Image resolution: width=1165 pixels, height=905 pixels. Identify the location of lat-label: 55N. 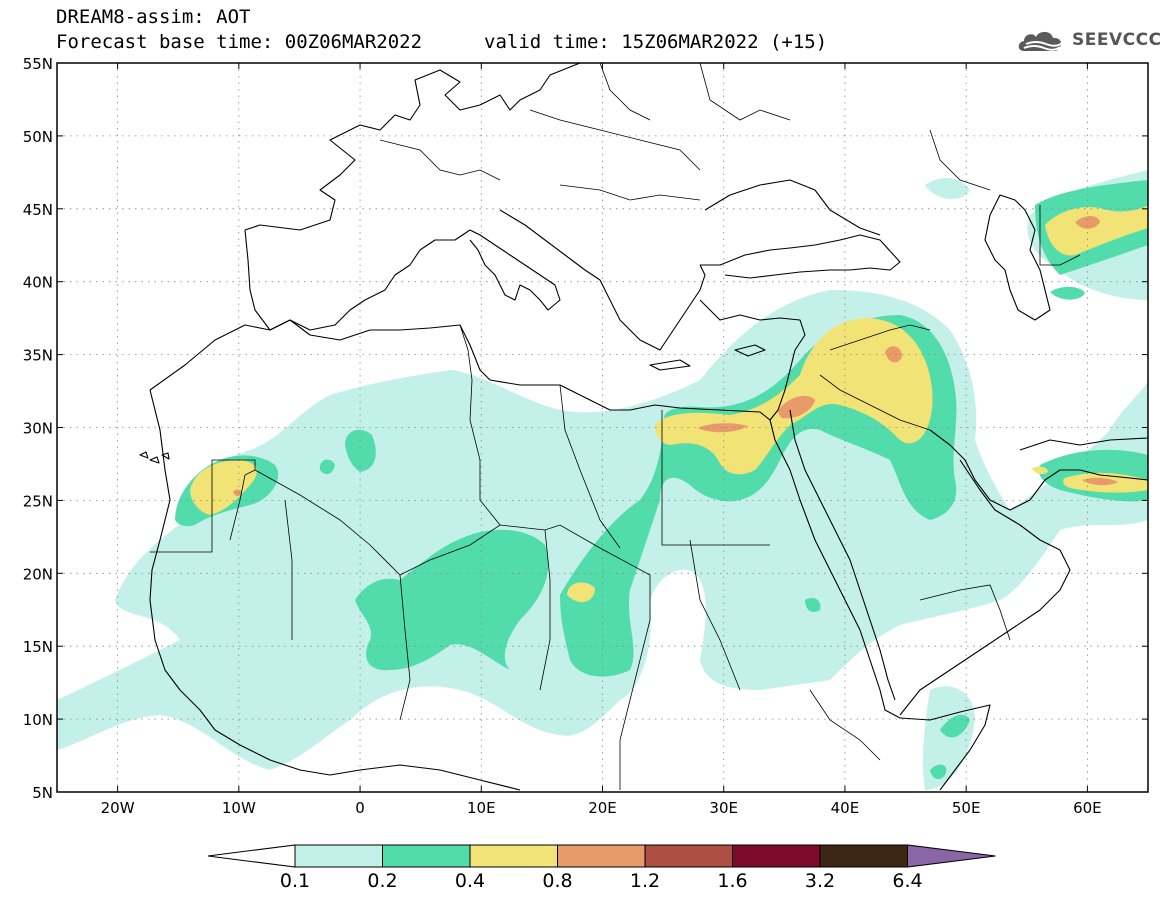
(38, 64).